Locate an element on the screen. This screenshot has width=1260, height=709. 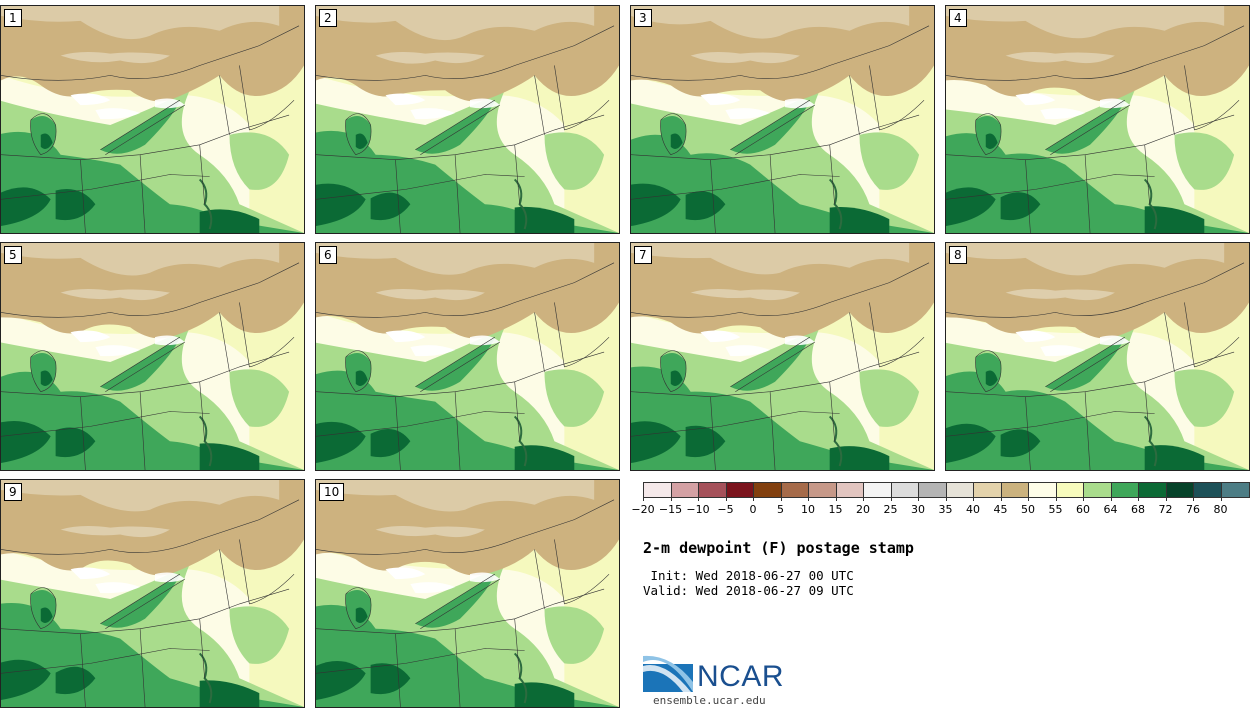
member-number-label: 6 is located at coordinates (328, 255).